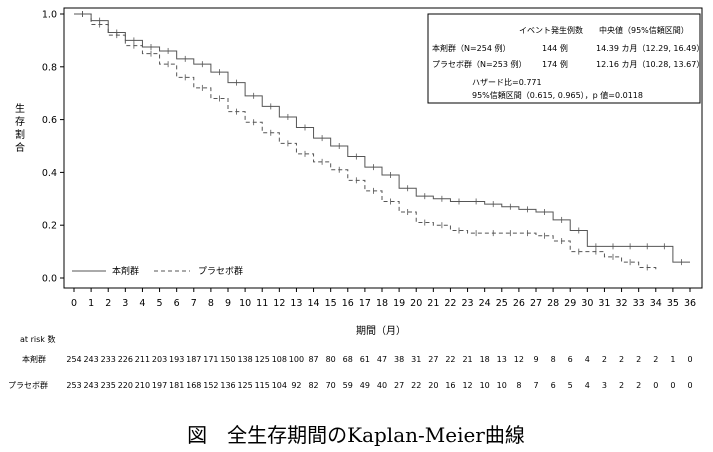 This screenshot has height=452, width=713. Describe the element at coordinates (20, 134) in the screenshot. I see `y-axis-label-char: 割` at that location.